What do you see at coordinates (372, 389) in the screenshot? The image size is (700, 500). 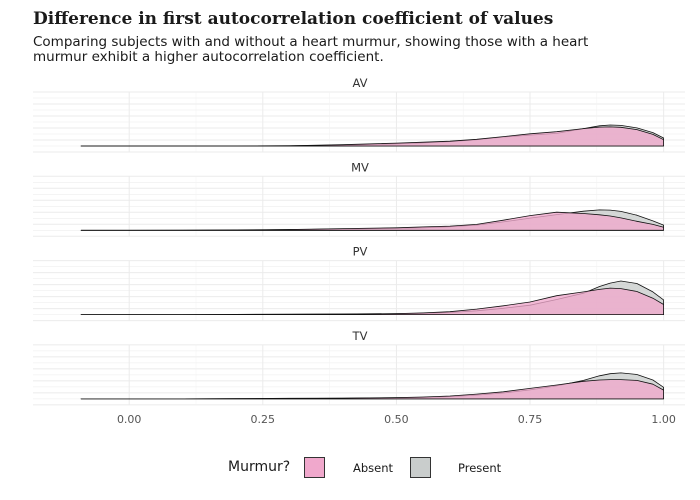 I see `density-absent-tv` at bounding box center [372, 389].